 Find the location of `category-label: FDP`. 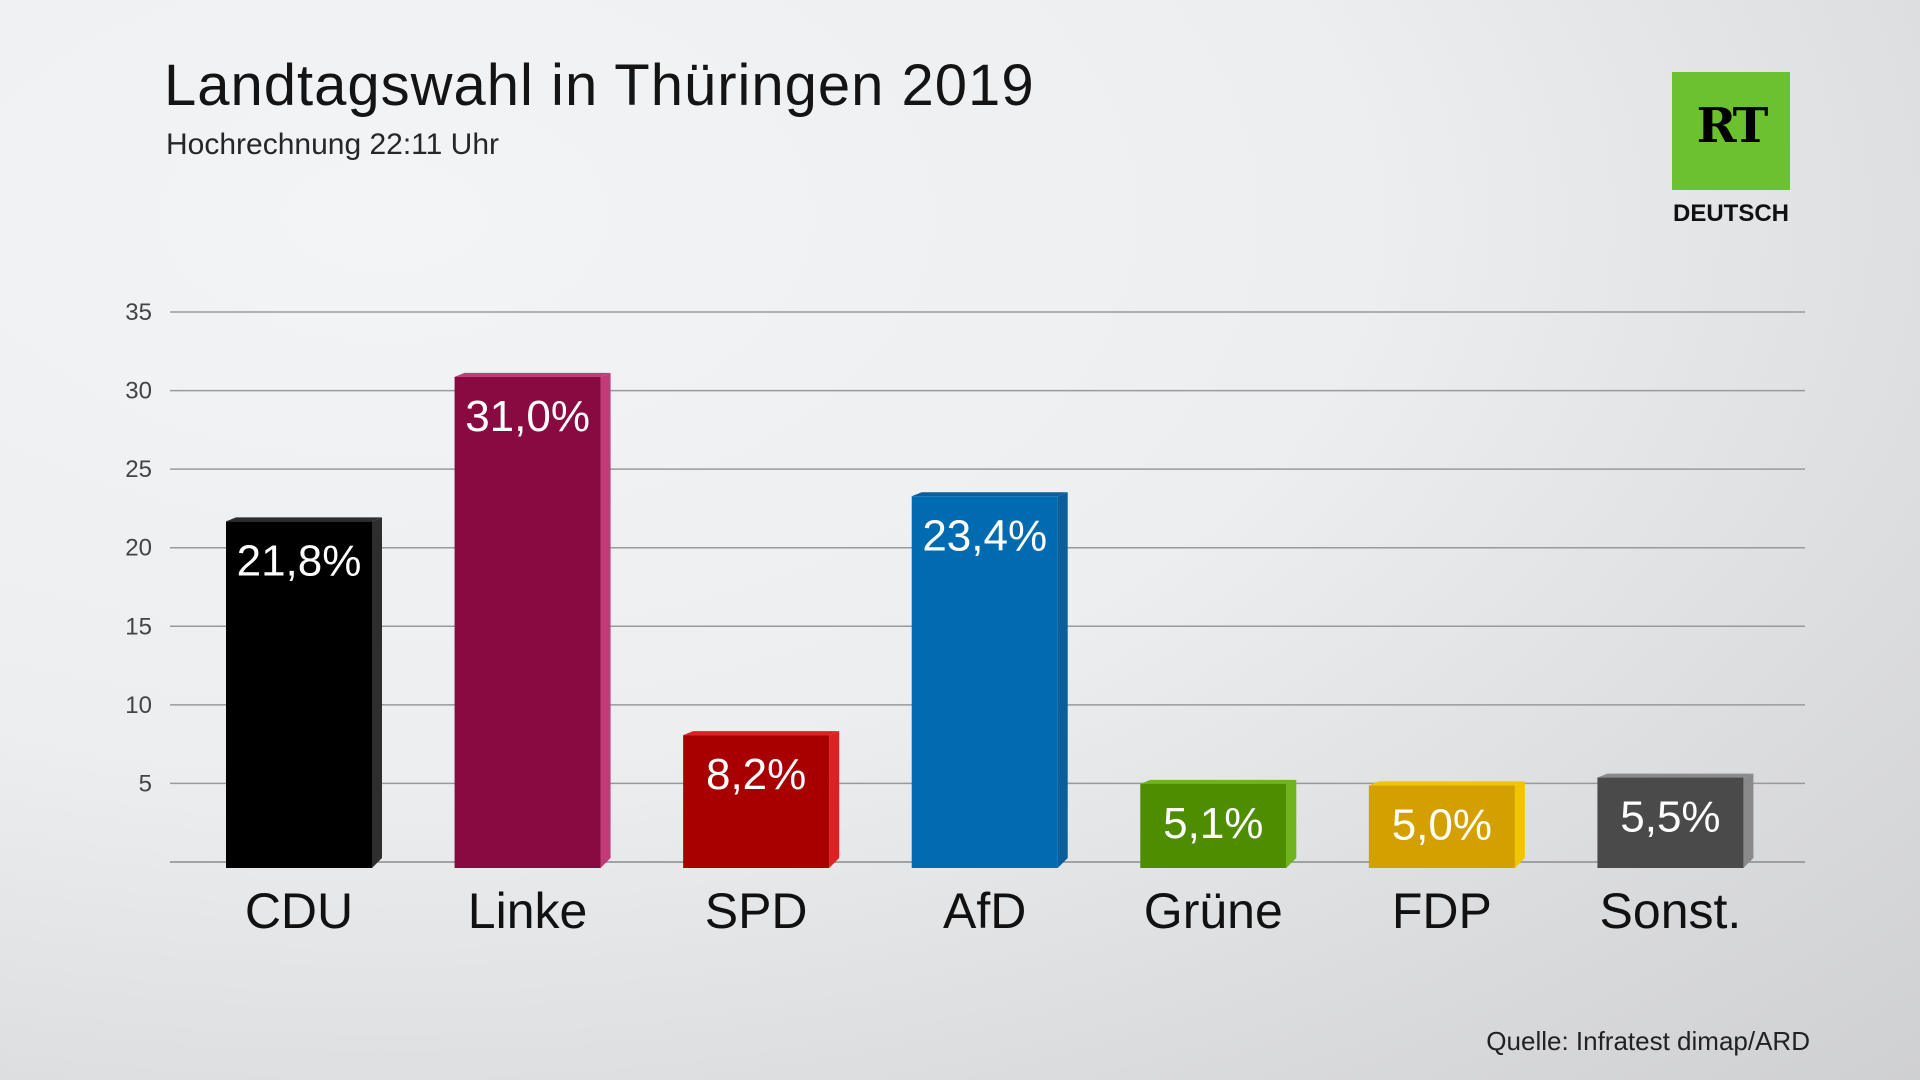

category-label: FDP is located at coordinates (1442, 911).